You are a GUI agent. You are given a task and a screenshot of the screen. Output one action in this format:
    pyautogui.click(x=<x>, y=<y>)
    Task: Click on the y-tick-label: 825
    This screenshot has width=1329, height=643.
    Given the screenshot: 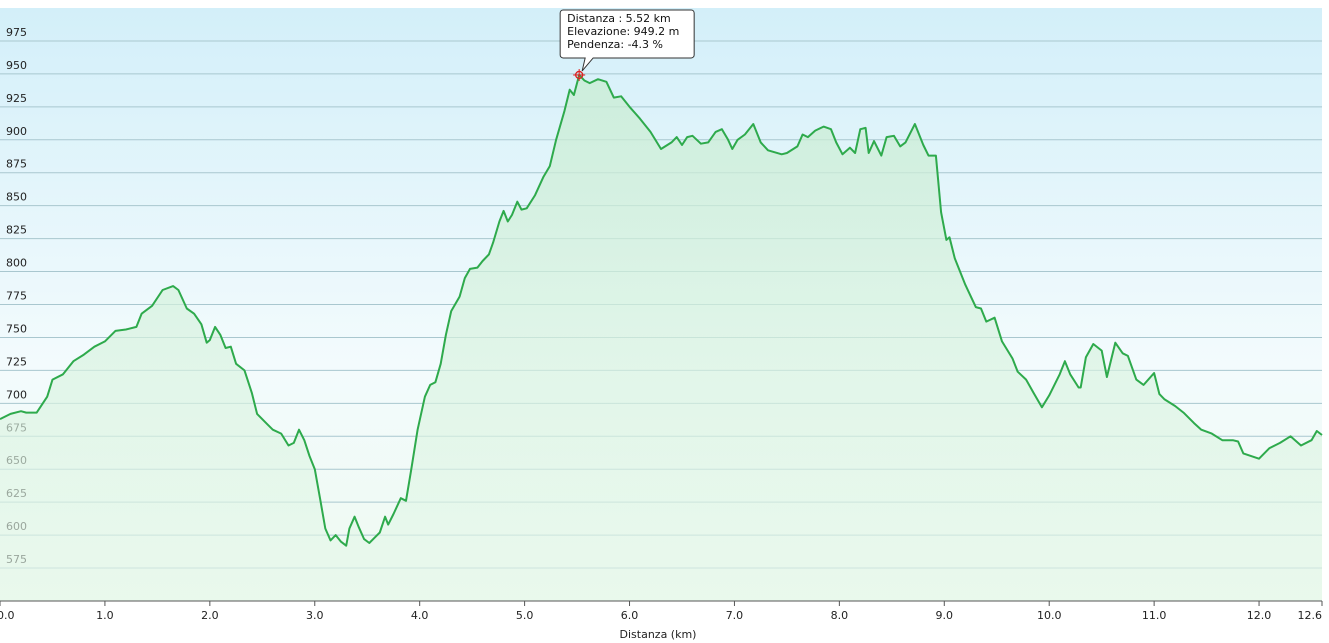 What is the action you would take?
    pyautogui.click(x=16, y=230)
    